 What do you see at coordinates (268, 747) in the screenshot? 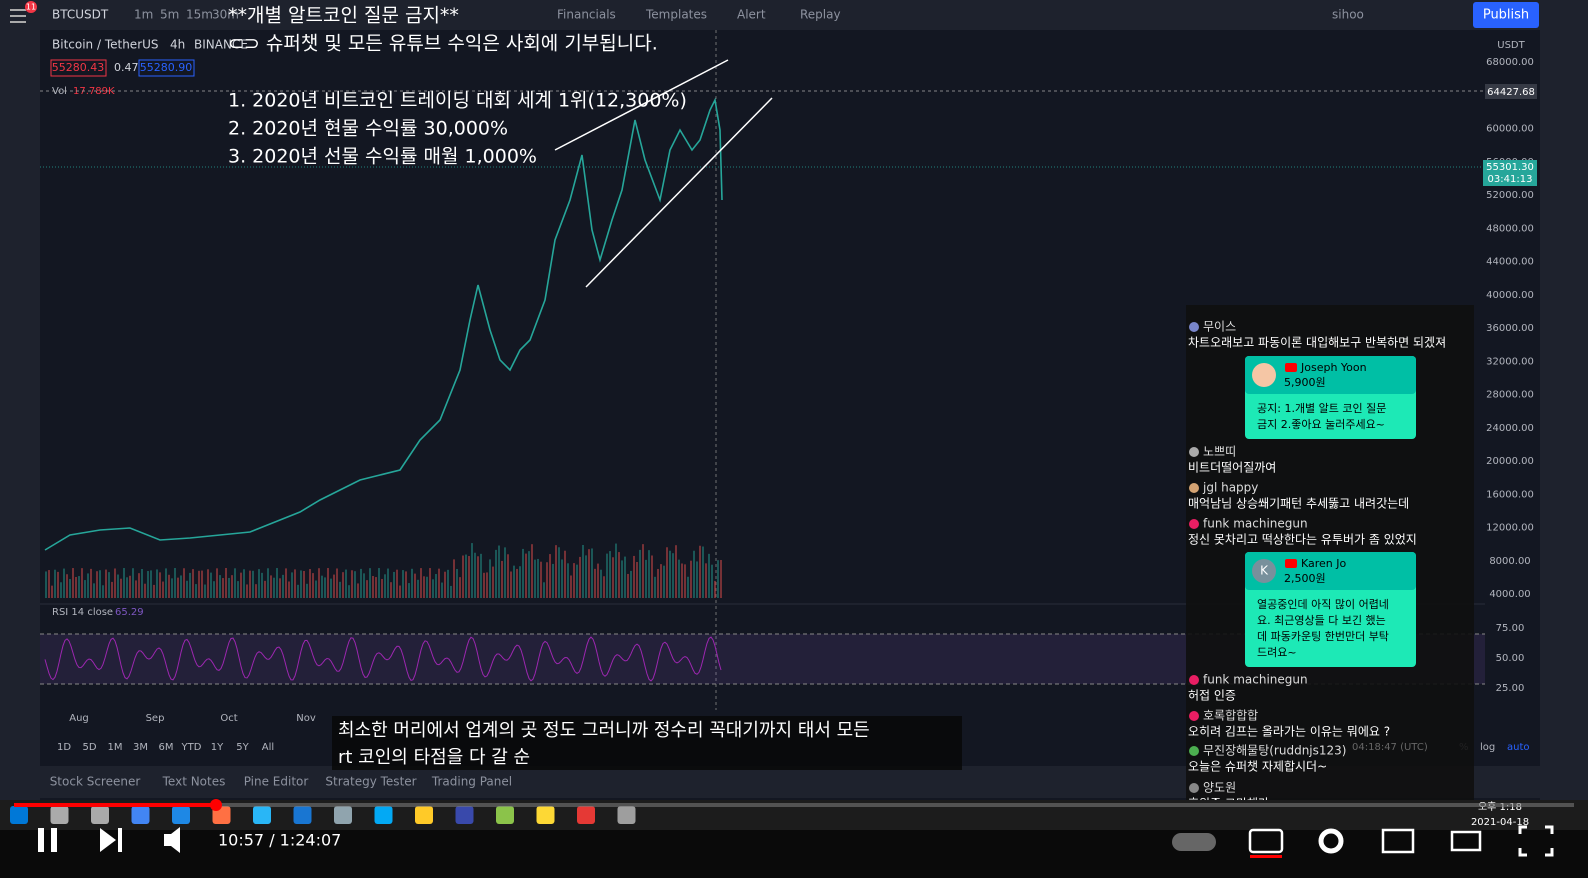
I see `range-button: All` at bounding box center [268, 747].